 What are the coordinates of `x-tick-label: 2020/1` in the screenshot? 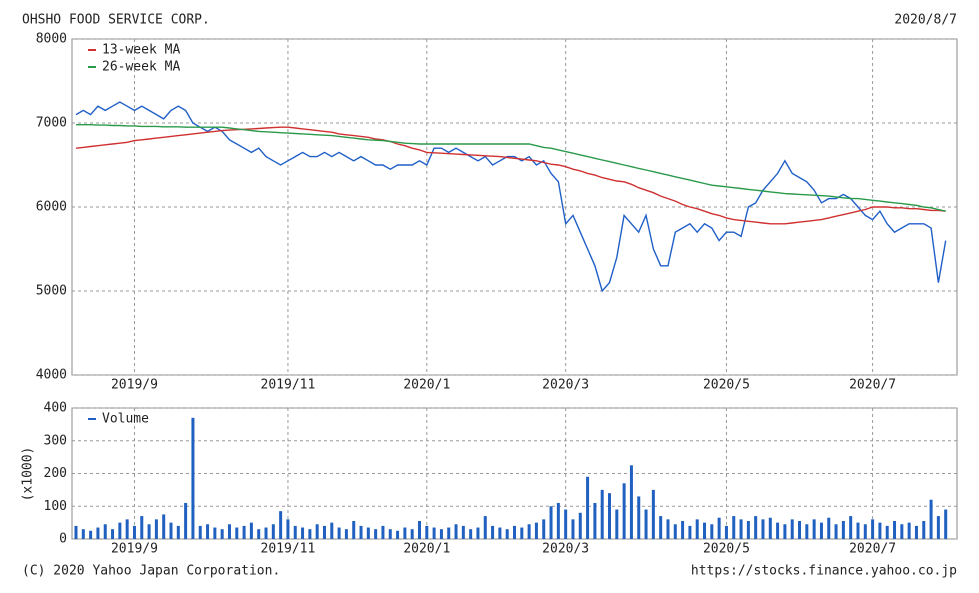 It's located at (426, 549).